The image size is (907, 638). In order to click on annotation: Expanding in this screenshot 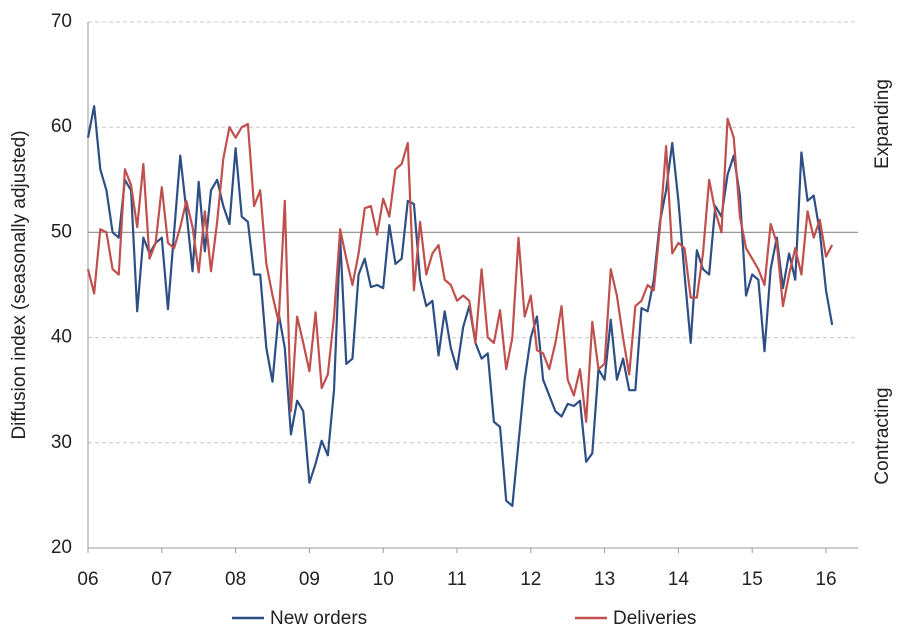, I will do `click(882, 124)`.